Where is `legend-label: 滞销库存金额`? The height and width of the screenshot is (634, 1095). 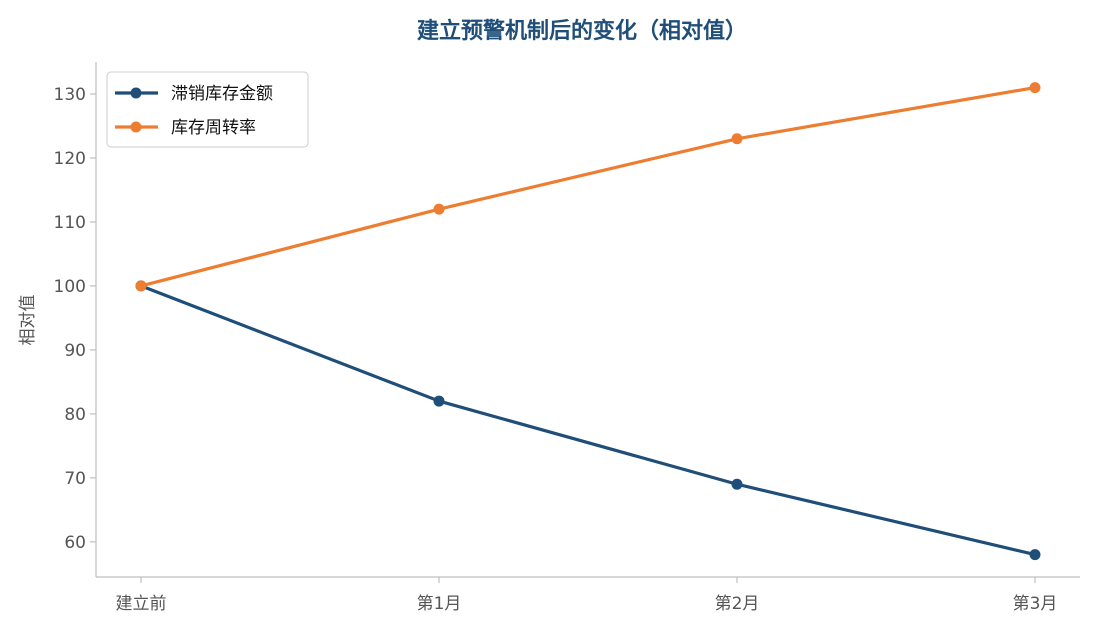
legend-label: 滞销库存金额 is located at coordinates (222, 94).